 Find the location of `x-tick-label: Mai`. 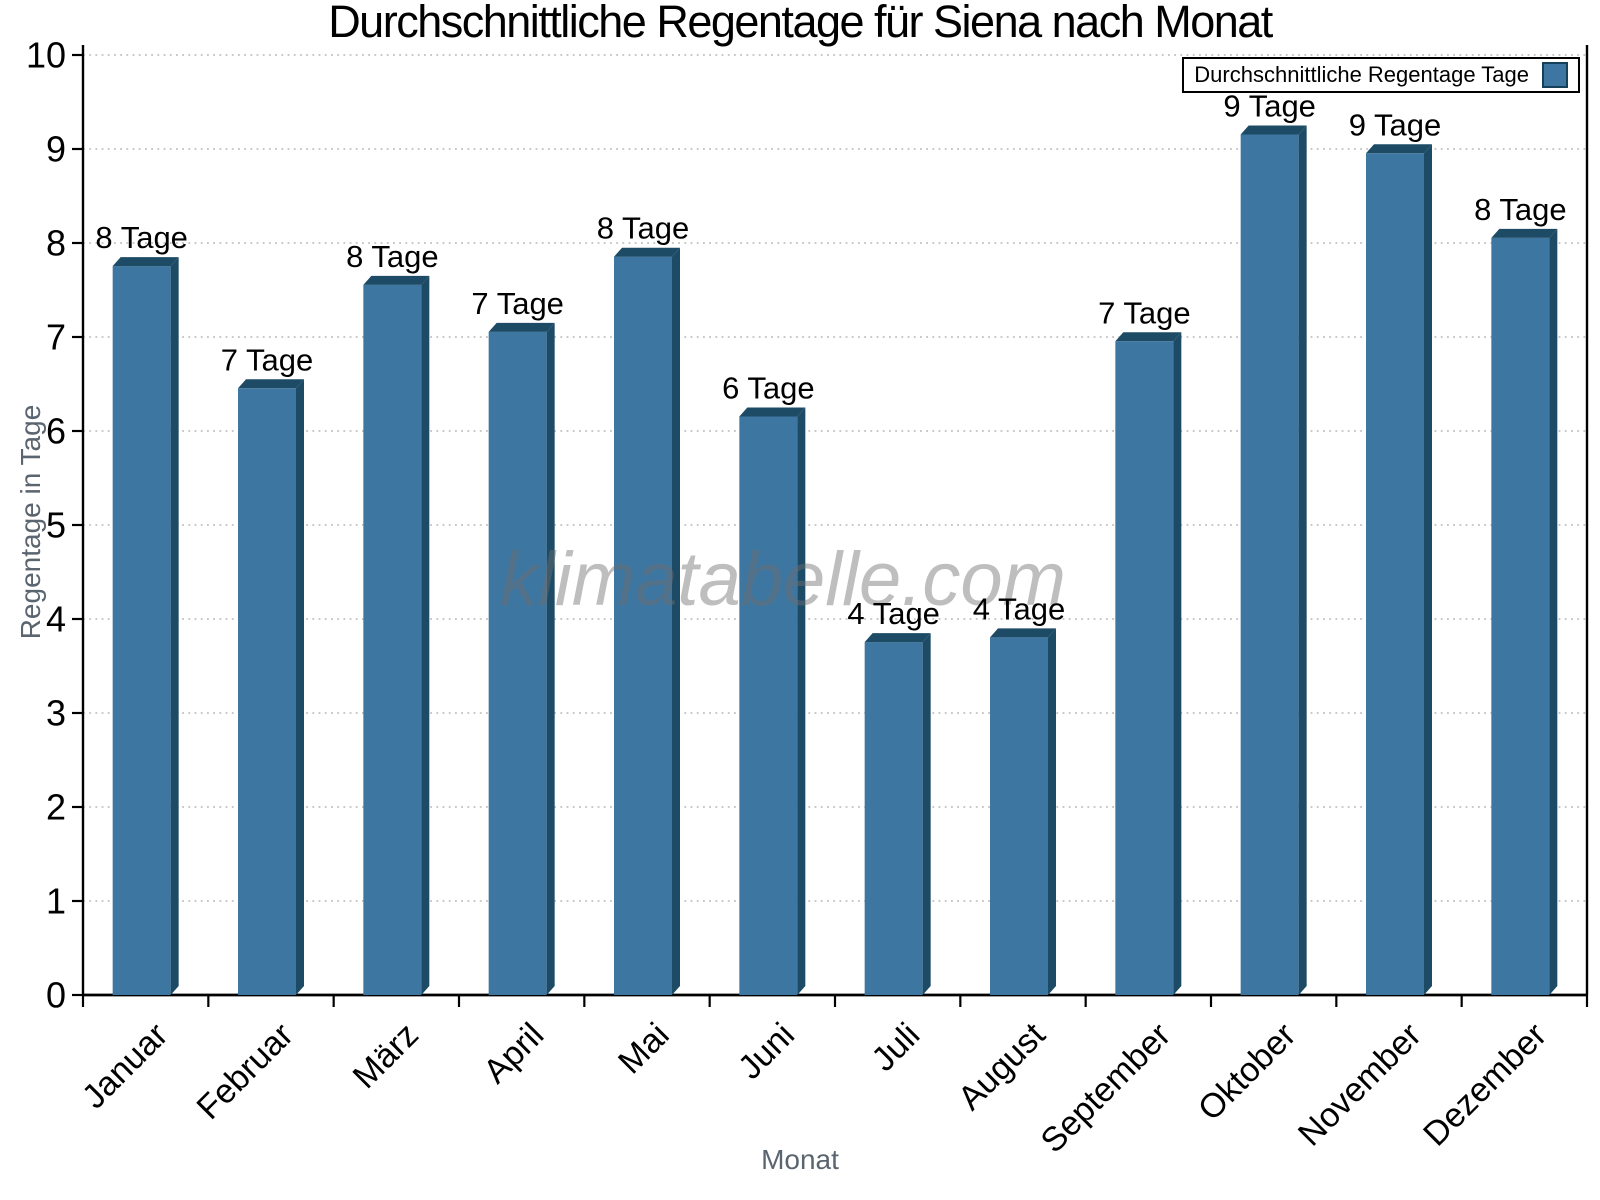

x-tick-label: Mai is located at coordinates (644, 1049).